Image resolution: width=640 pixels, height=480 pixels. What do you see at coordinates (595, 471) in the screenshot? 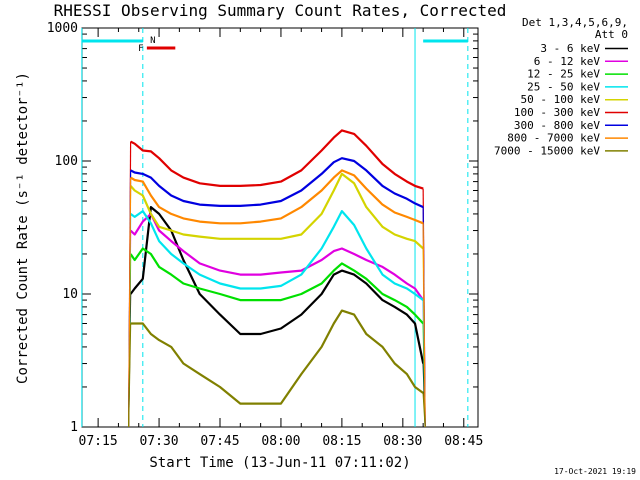
I see `footer-date: 17-Oct-2021 19:19` at bounding box center [595, 471].